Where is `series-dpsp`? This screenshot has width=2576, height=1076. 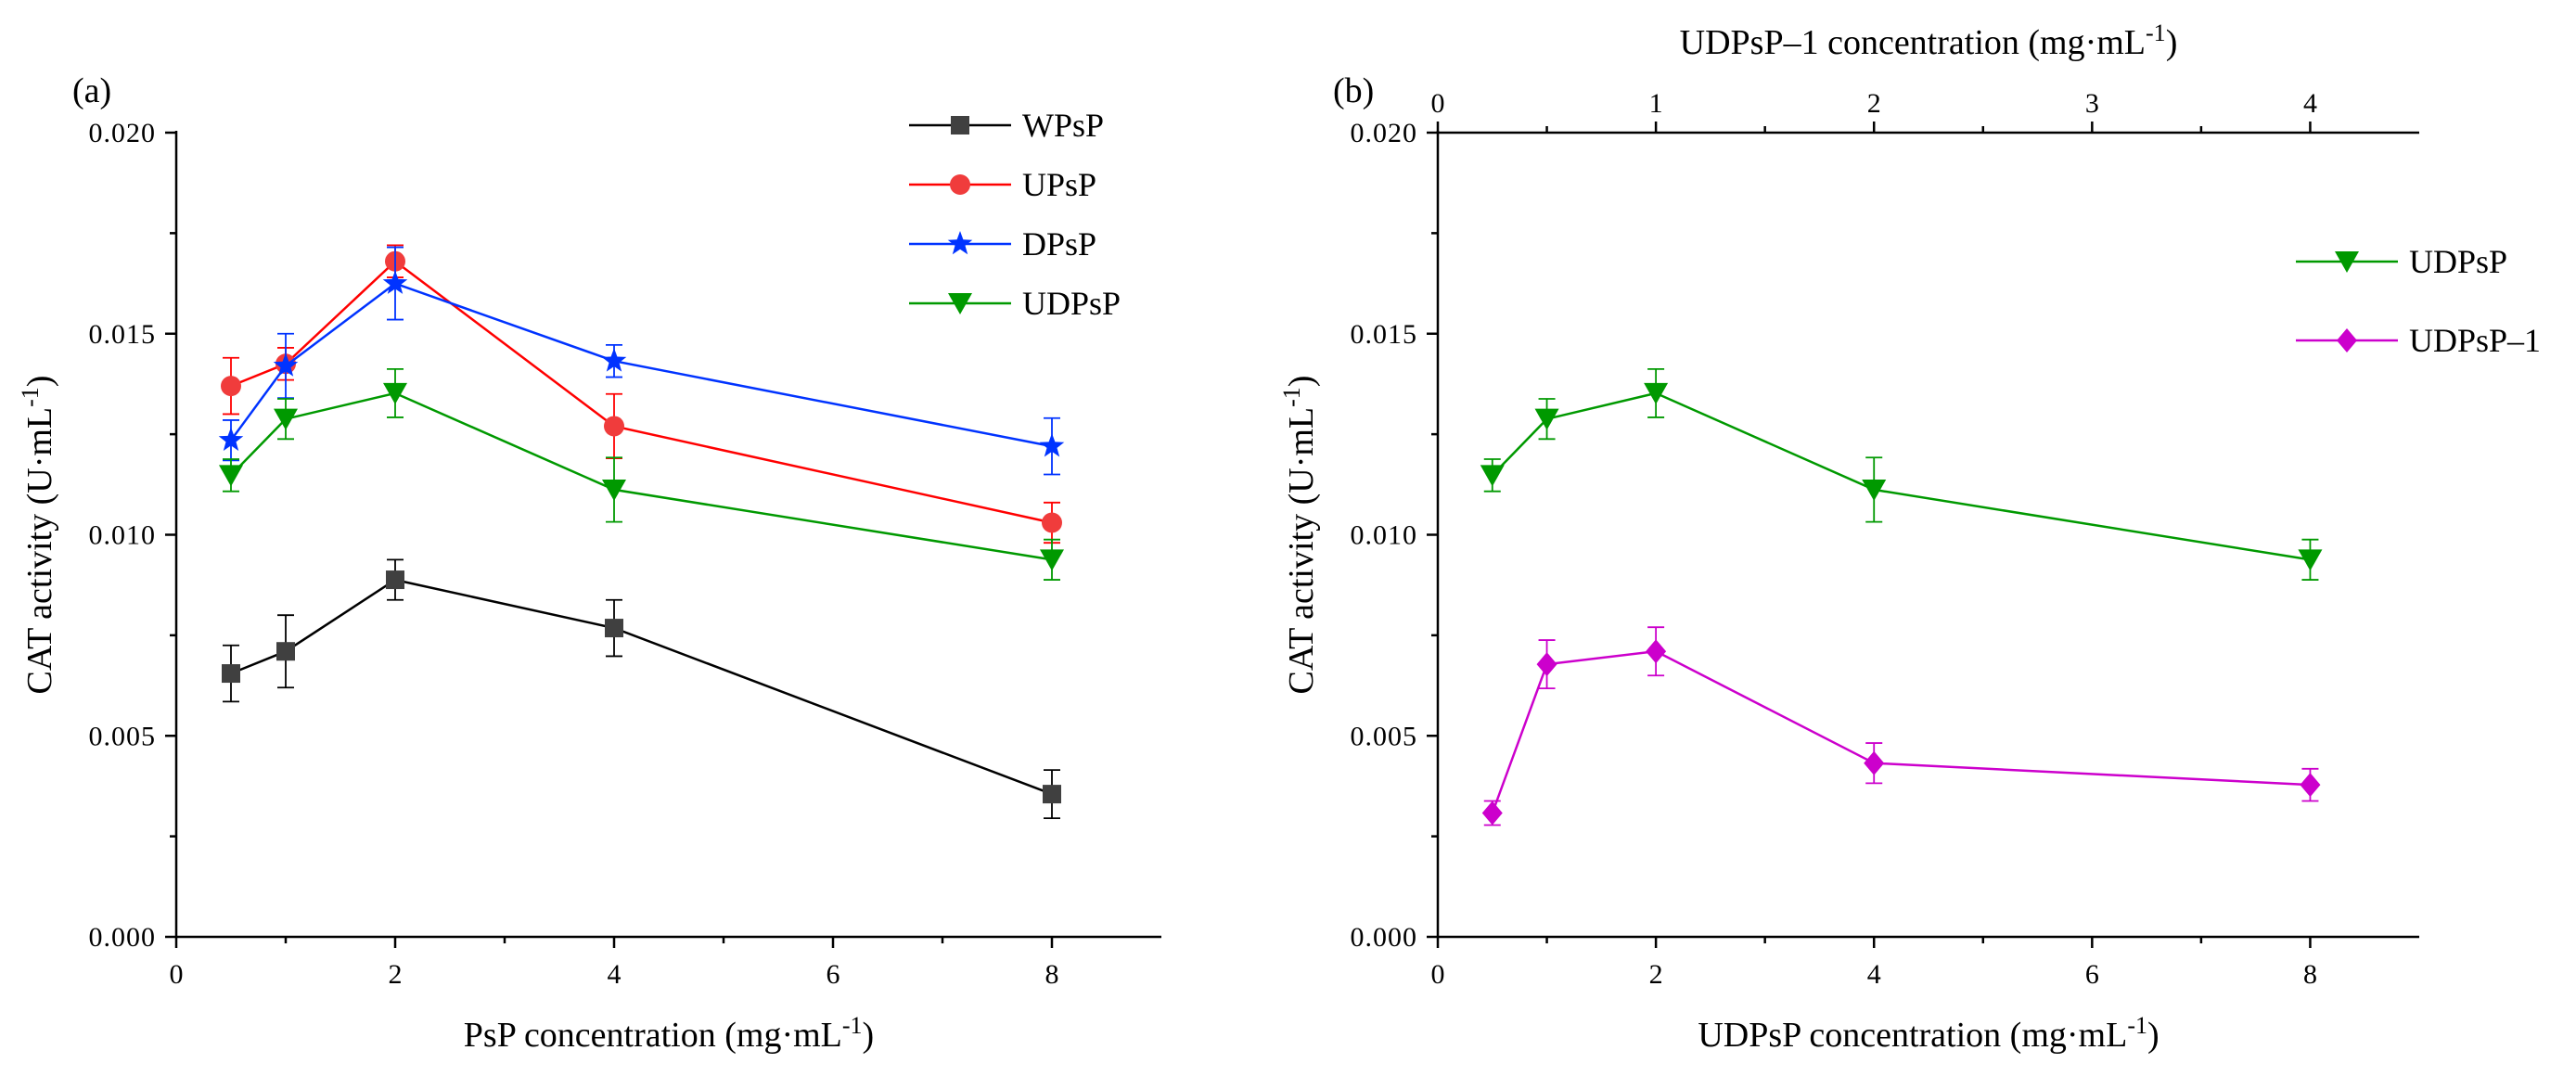
series-dpsp is located at coordinates (641, 361).